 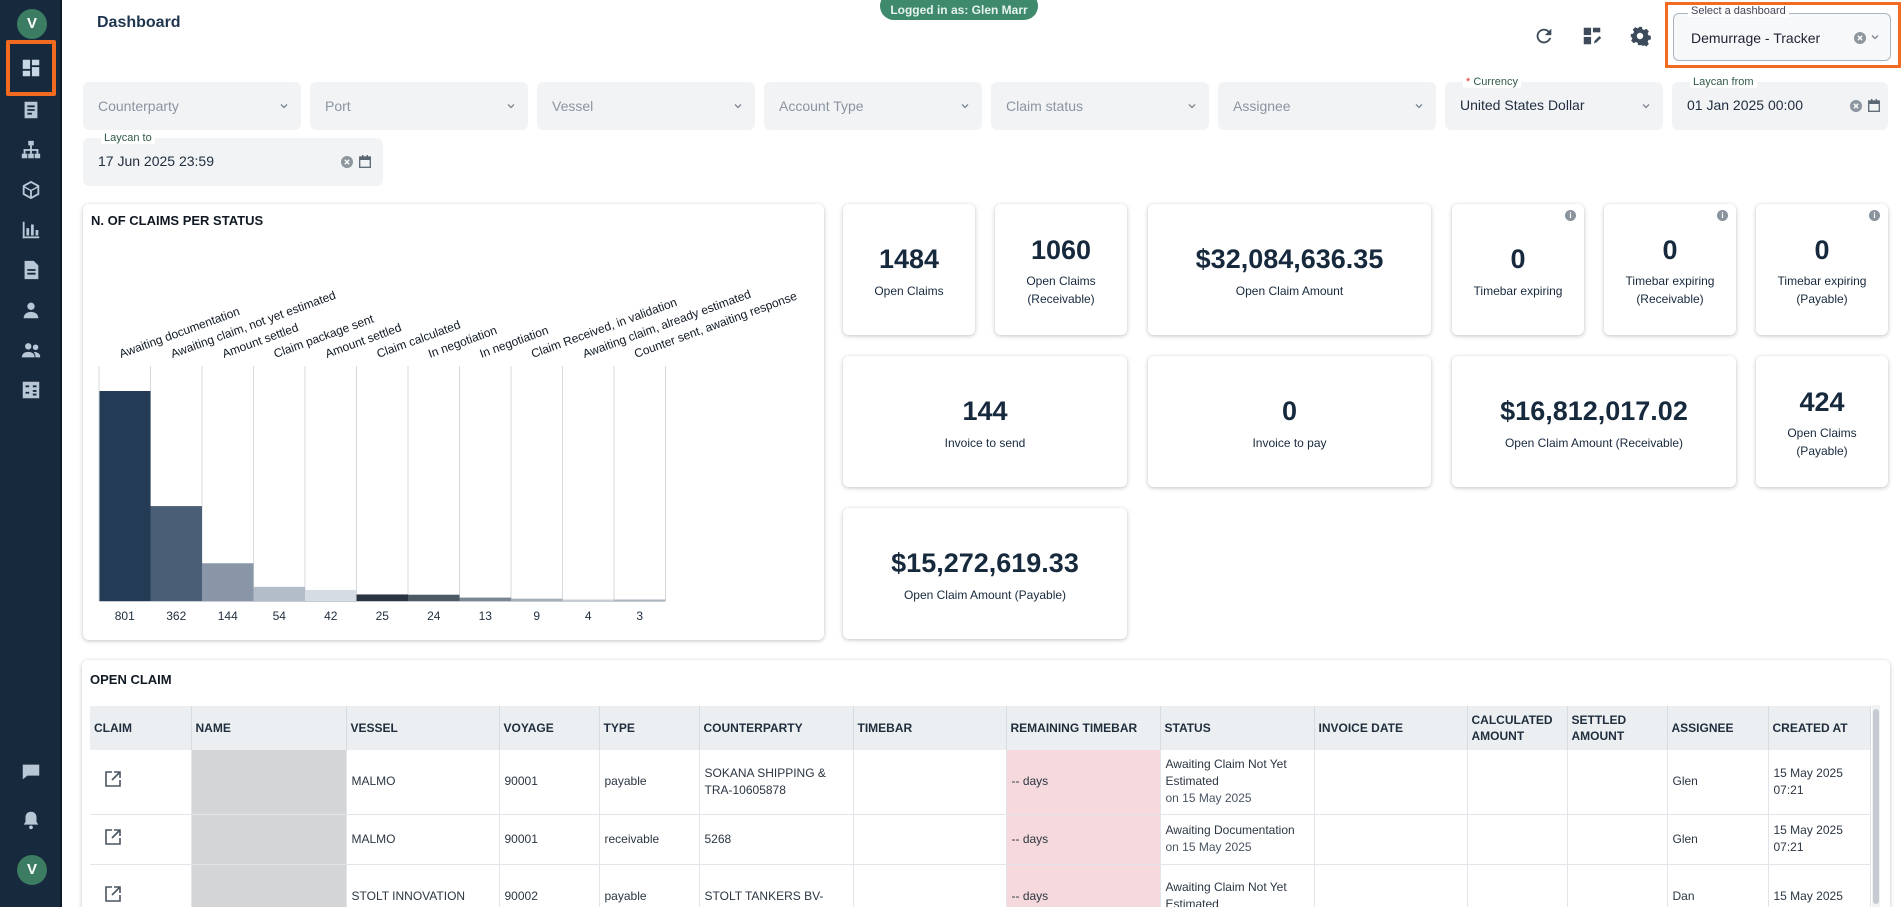 What do you see at coordinates (930, 728) in the screenshot?
I see `column-header-timebar: TIMEBAR` at bounding box center [930, 728].